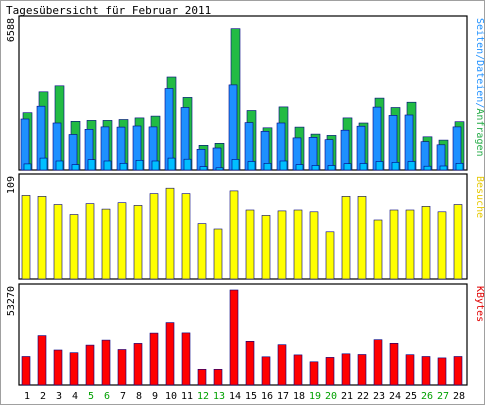 The image size is (485, 405). I want to click on day-label-6: 6, so click(107, 396).